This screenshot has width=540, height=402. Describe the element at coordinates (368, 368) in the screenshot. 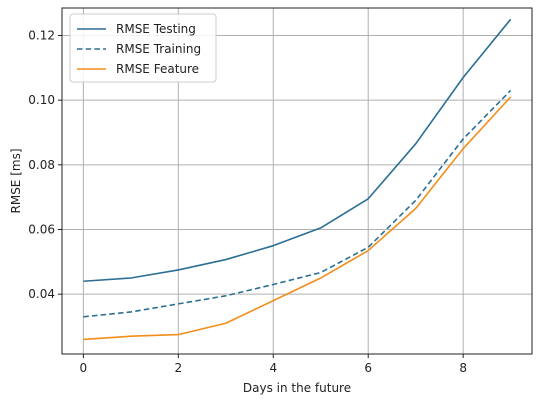

I see `x-tick-label: 6` at that location.